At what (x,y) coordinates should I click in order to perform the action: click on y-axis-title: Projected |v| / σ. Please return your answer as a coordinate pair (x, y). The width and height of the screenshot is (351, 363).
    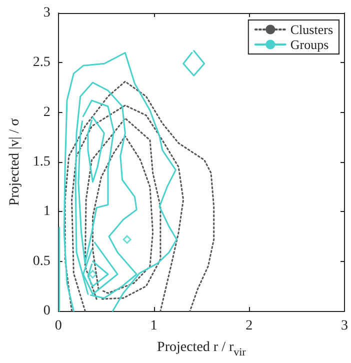
    Looking at the image, I should click on (15, 162).